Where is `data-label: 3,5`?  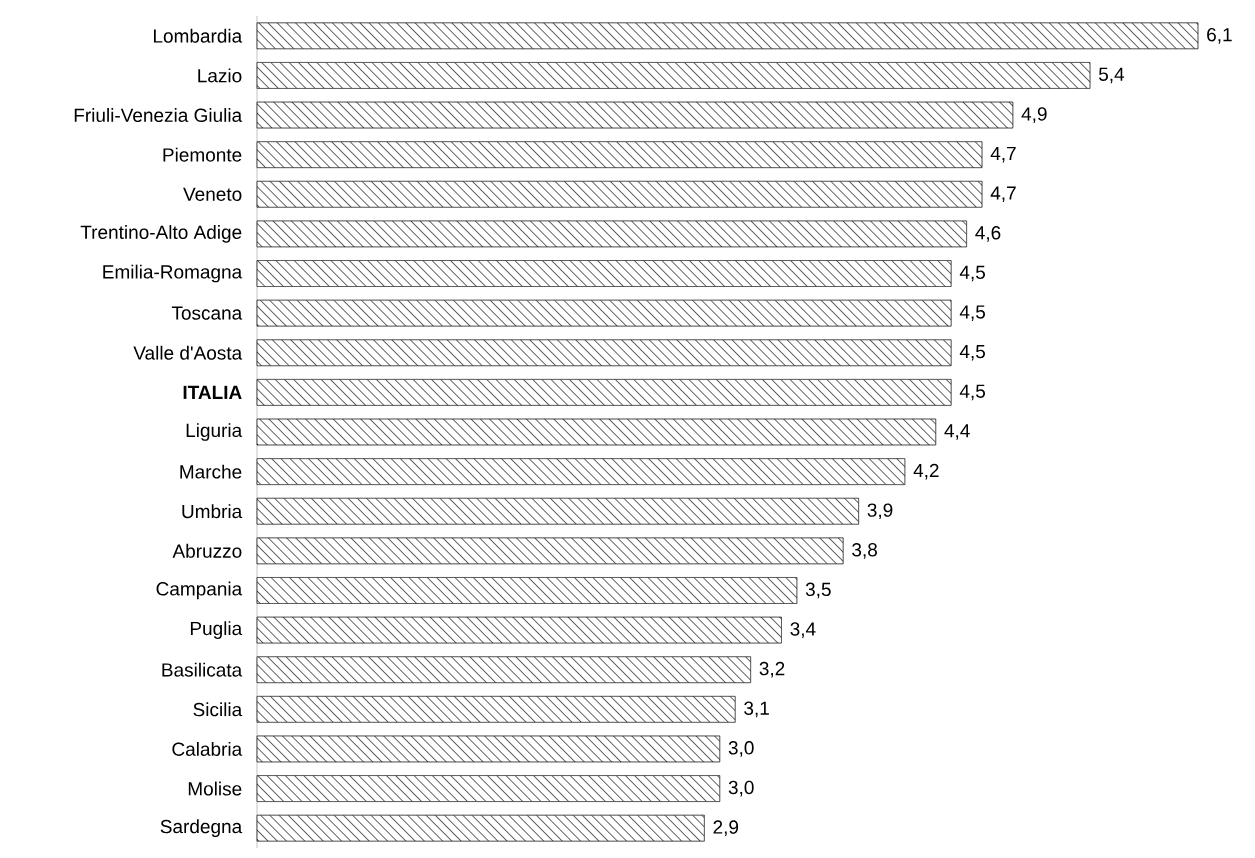 data-label: 3,5 is located at coordinates (818, 590).